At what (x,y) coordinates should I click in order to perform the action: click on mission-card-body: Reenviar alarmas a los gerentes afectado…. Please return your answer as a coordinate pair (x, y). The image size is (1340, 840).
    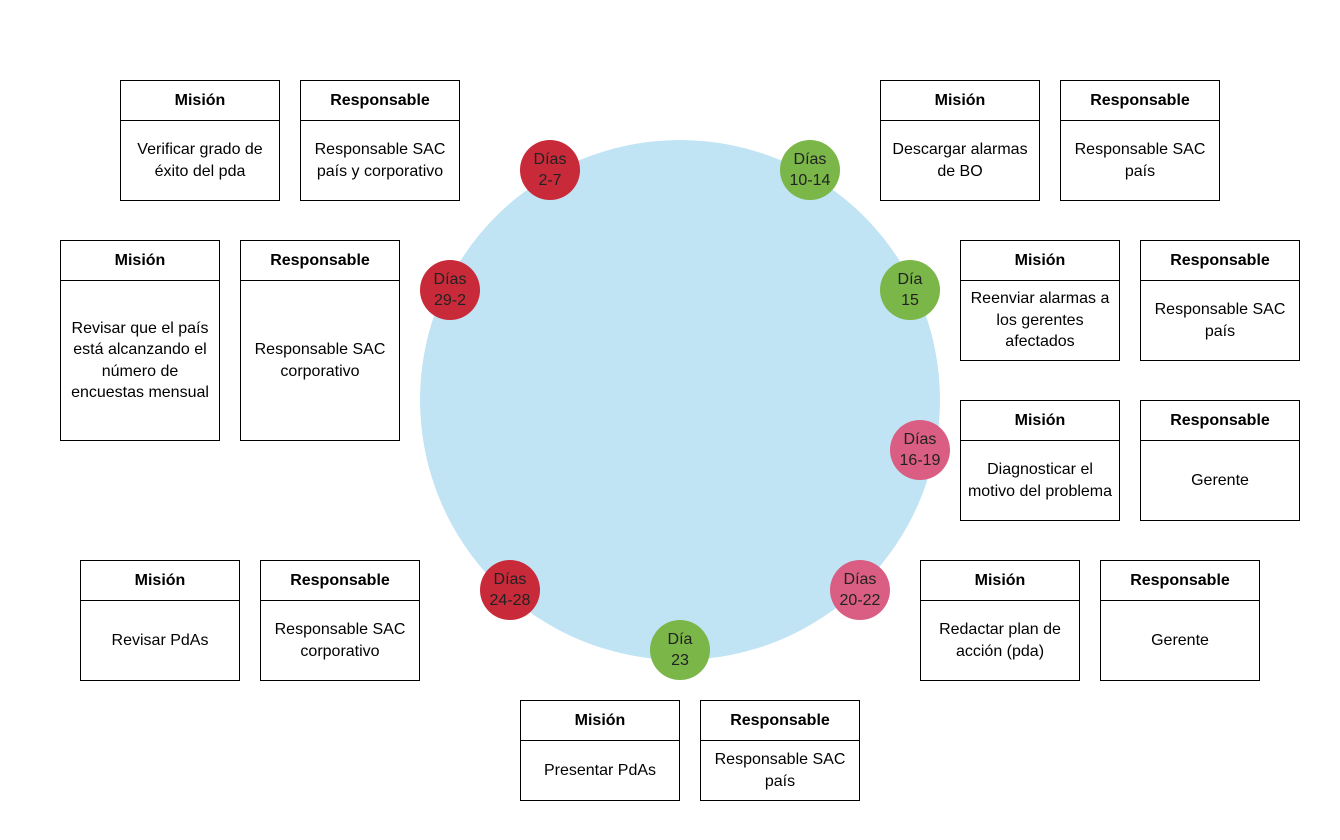
    Looking at the image, I should click on (1040, 320).